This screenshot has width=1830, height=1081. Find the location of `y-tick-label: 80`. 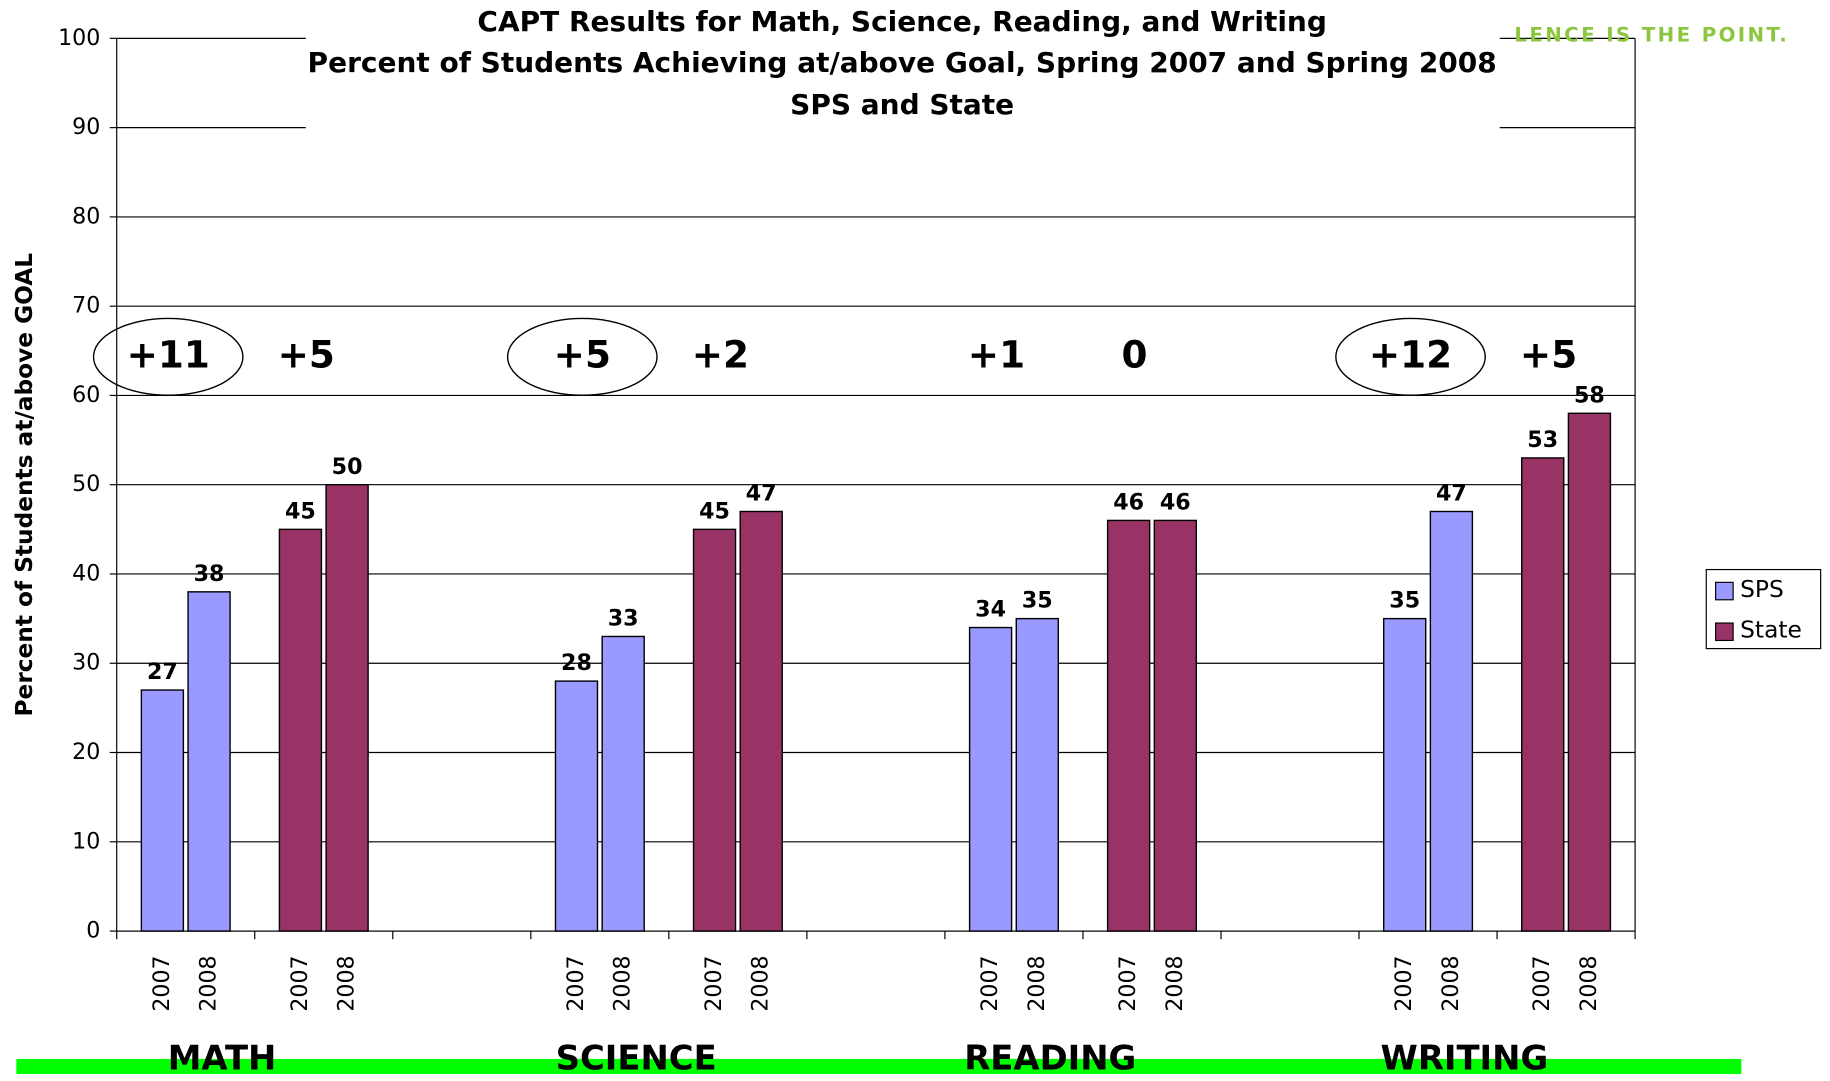

y-tick-label: 80 is located at coordinates (86, 216).